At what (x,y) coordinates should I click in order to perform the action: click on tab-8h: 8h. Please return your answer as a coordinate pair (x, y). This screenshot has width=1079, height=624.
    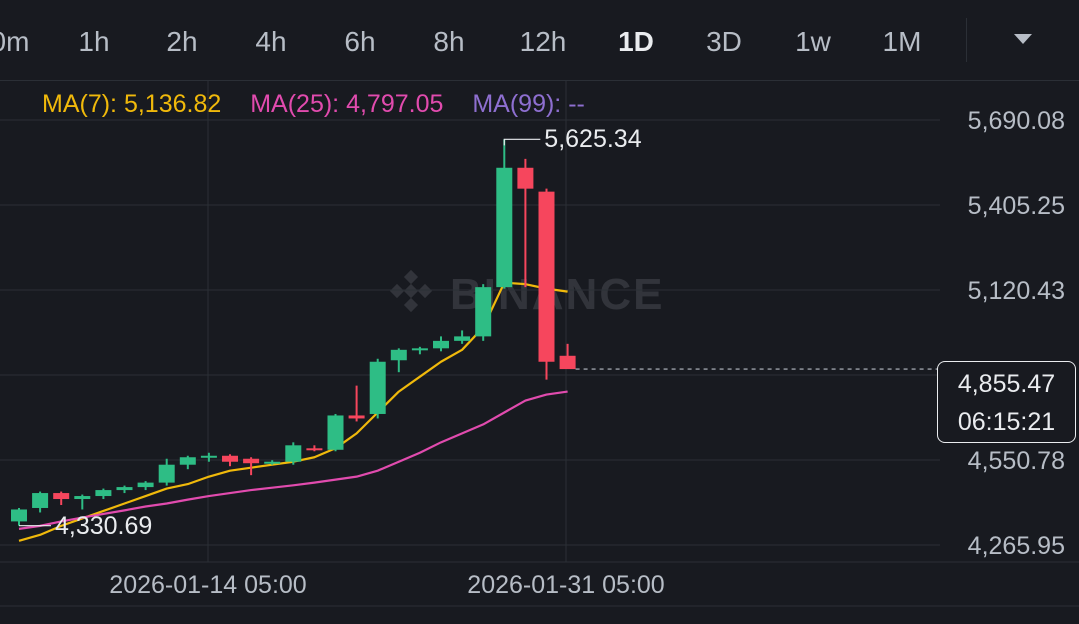
    Looking at the image, I should click on (449, 41).